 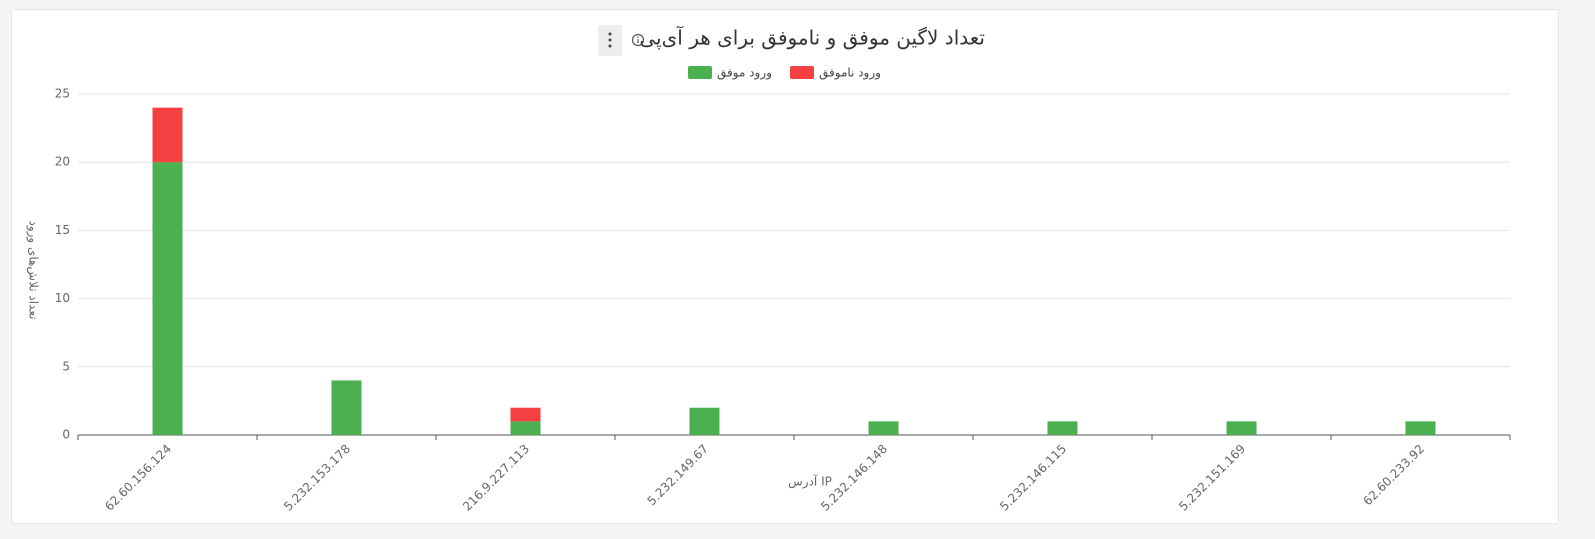 What do you see at coordinates (638, 40) in the screenshot?
I see `info-icon` at bounding box center [638, 40].